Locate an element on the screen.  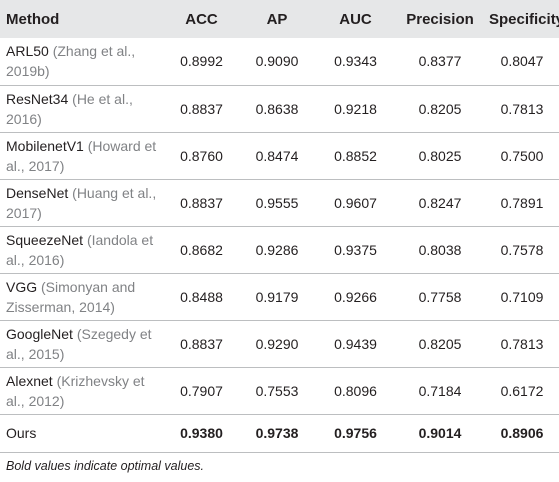
citation: (Szegedy et al., 2015) is located at coordinates (79, 343).